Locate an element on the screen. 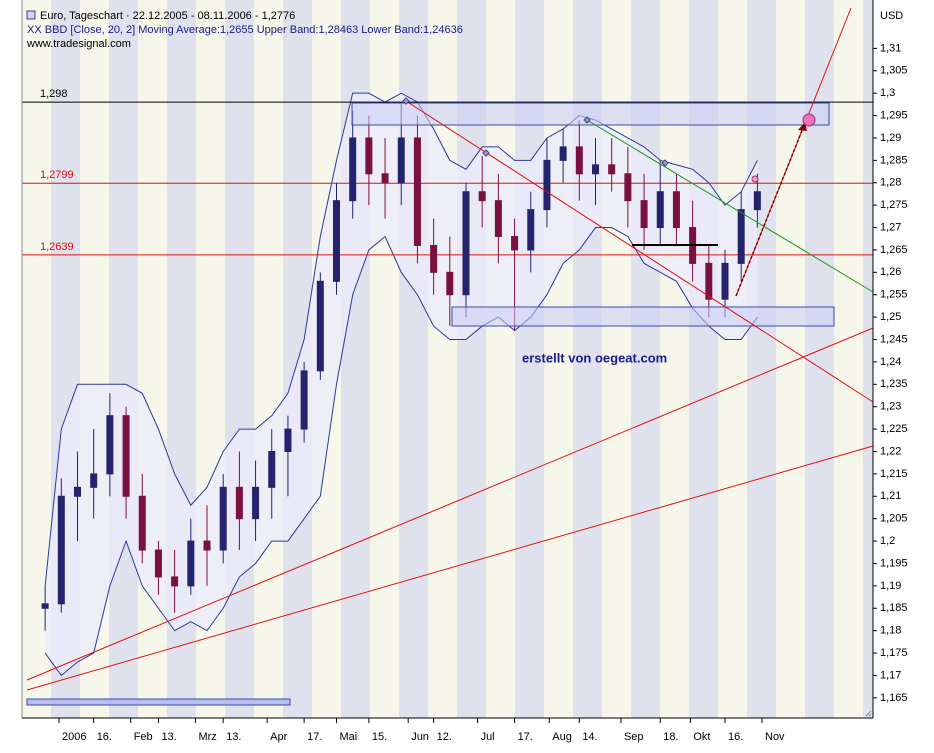  x-tick-label: Okt is located at coordinates (701, 737).